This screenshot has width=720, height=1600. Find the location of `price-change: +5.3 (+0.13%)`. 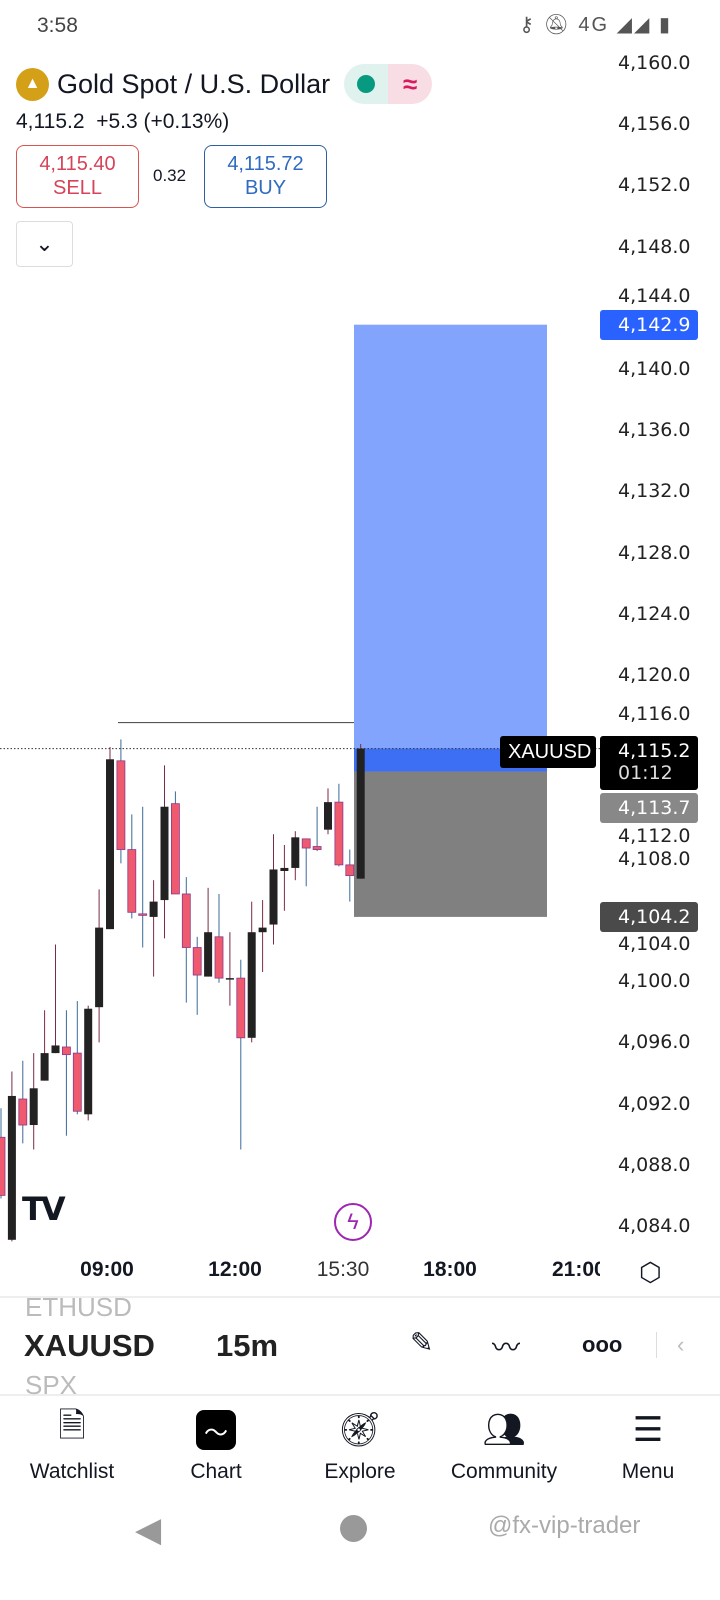

price-change: +5.3 (+0.13%) is located at coordinates (163, 121).